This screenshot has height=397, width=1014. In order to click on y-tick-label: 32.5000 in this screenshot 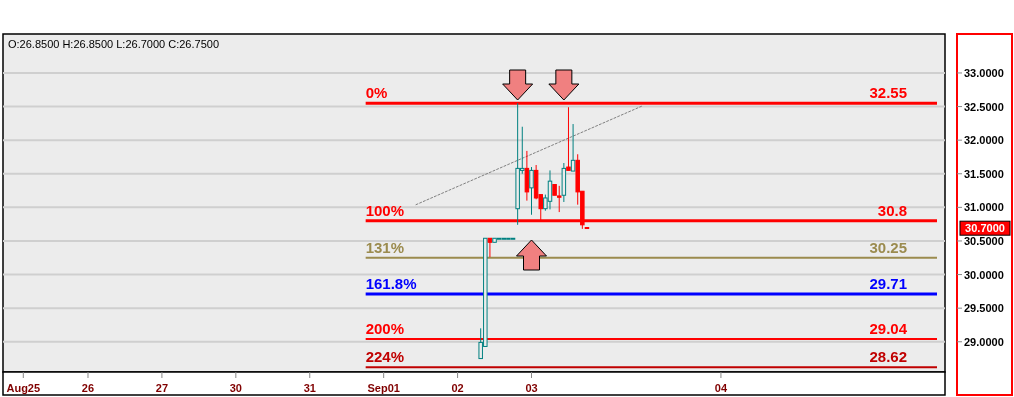, I will do `click(984, 106)`.